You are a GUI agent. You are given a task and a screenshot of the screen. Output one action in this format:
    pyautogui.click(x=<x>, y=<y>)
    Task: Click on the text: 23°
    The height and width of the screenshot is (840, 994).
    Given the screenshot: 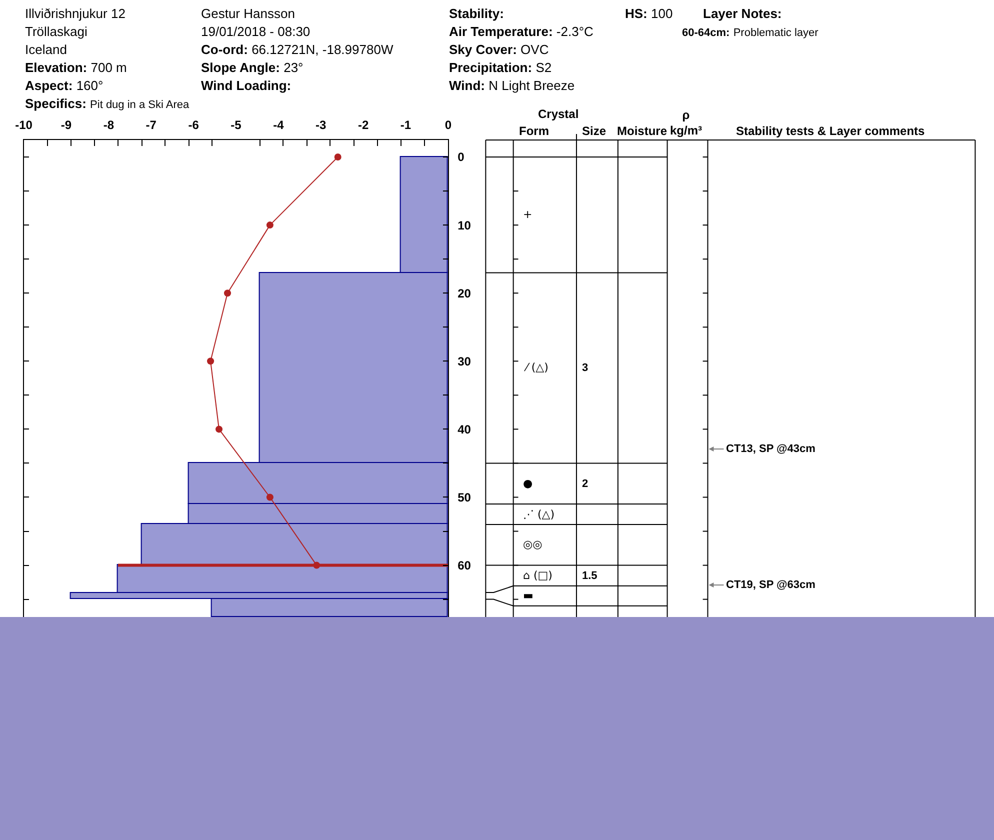 What is the action you would take?
    pyautogui.click(x=294, y=67)
    